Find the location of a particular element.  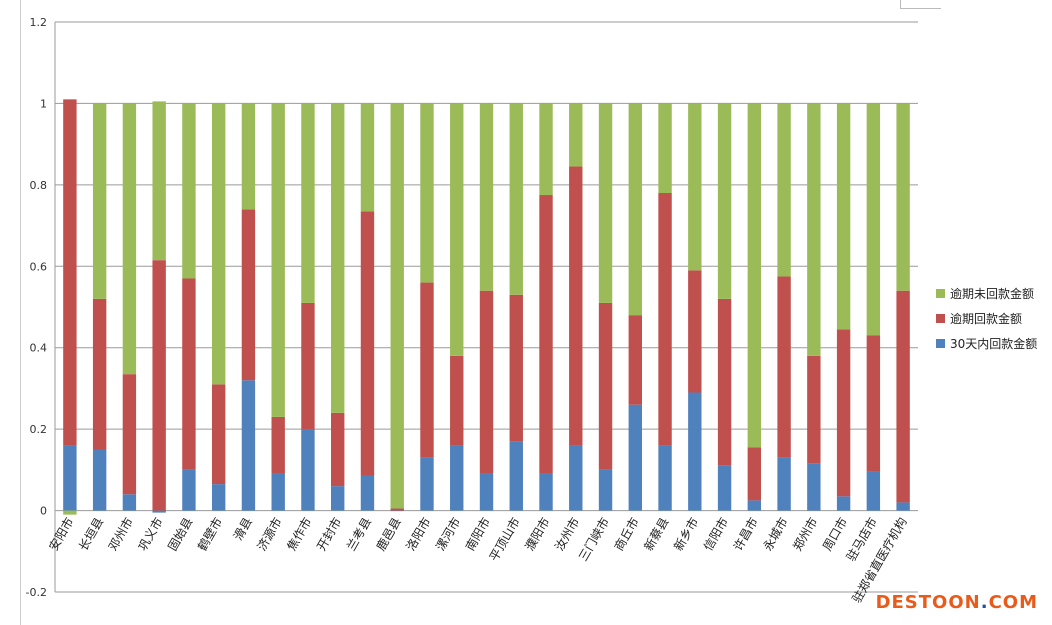

x-tick-label: 鹿邑县 is located at coordinates (388, 534).